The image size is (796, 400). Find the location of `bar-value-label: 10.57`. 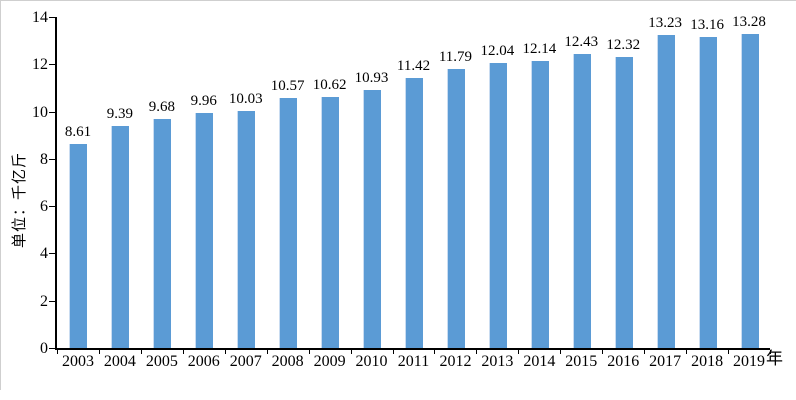

bar-value-label: 10.57 is located at coordinates (287, 86).